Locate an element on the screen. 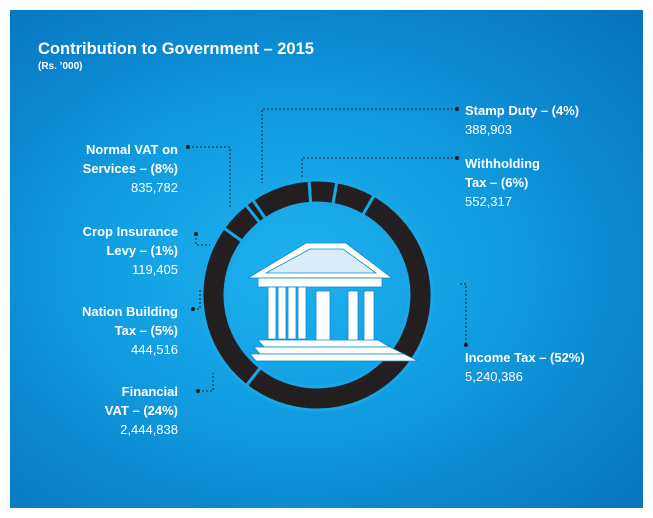 The height and width of the screenshot is (518, 653). label-withholding-name-2: Tax – (6%) is located at coordinates (497, 182).